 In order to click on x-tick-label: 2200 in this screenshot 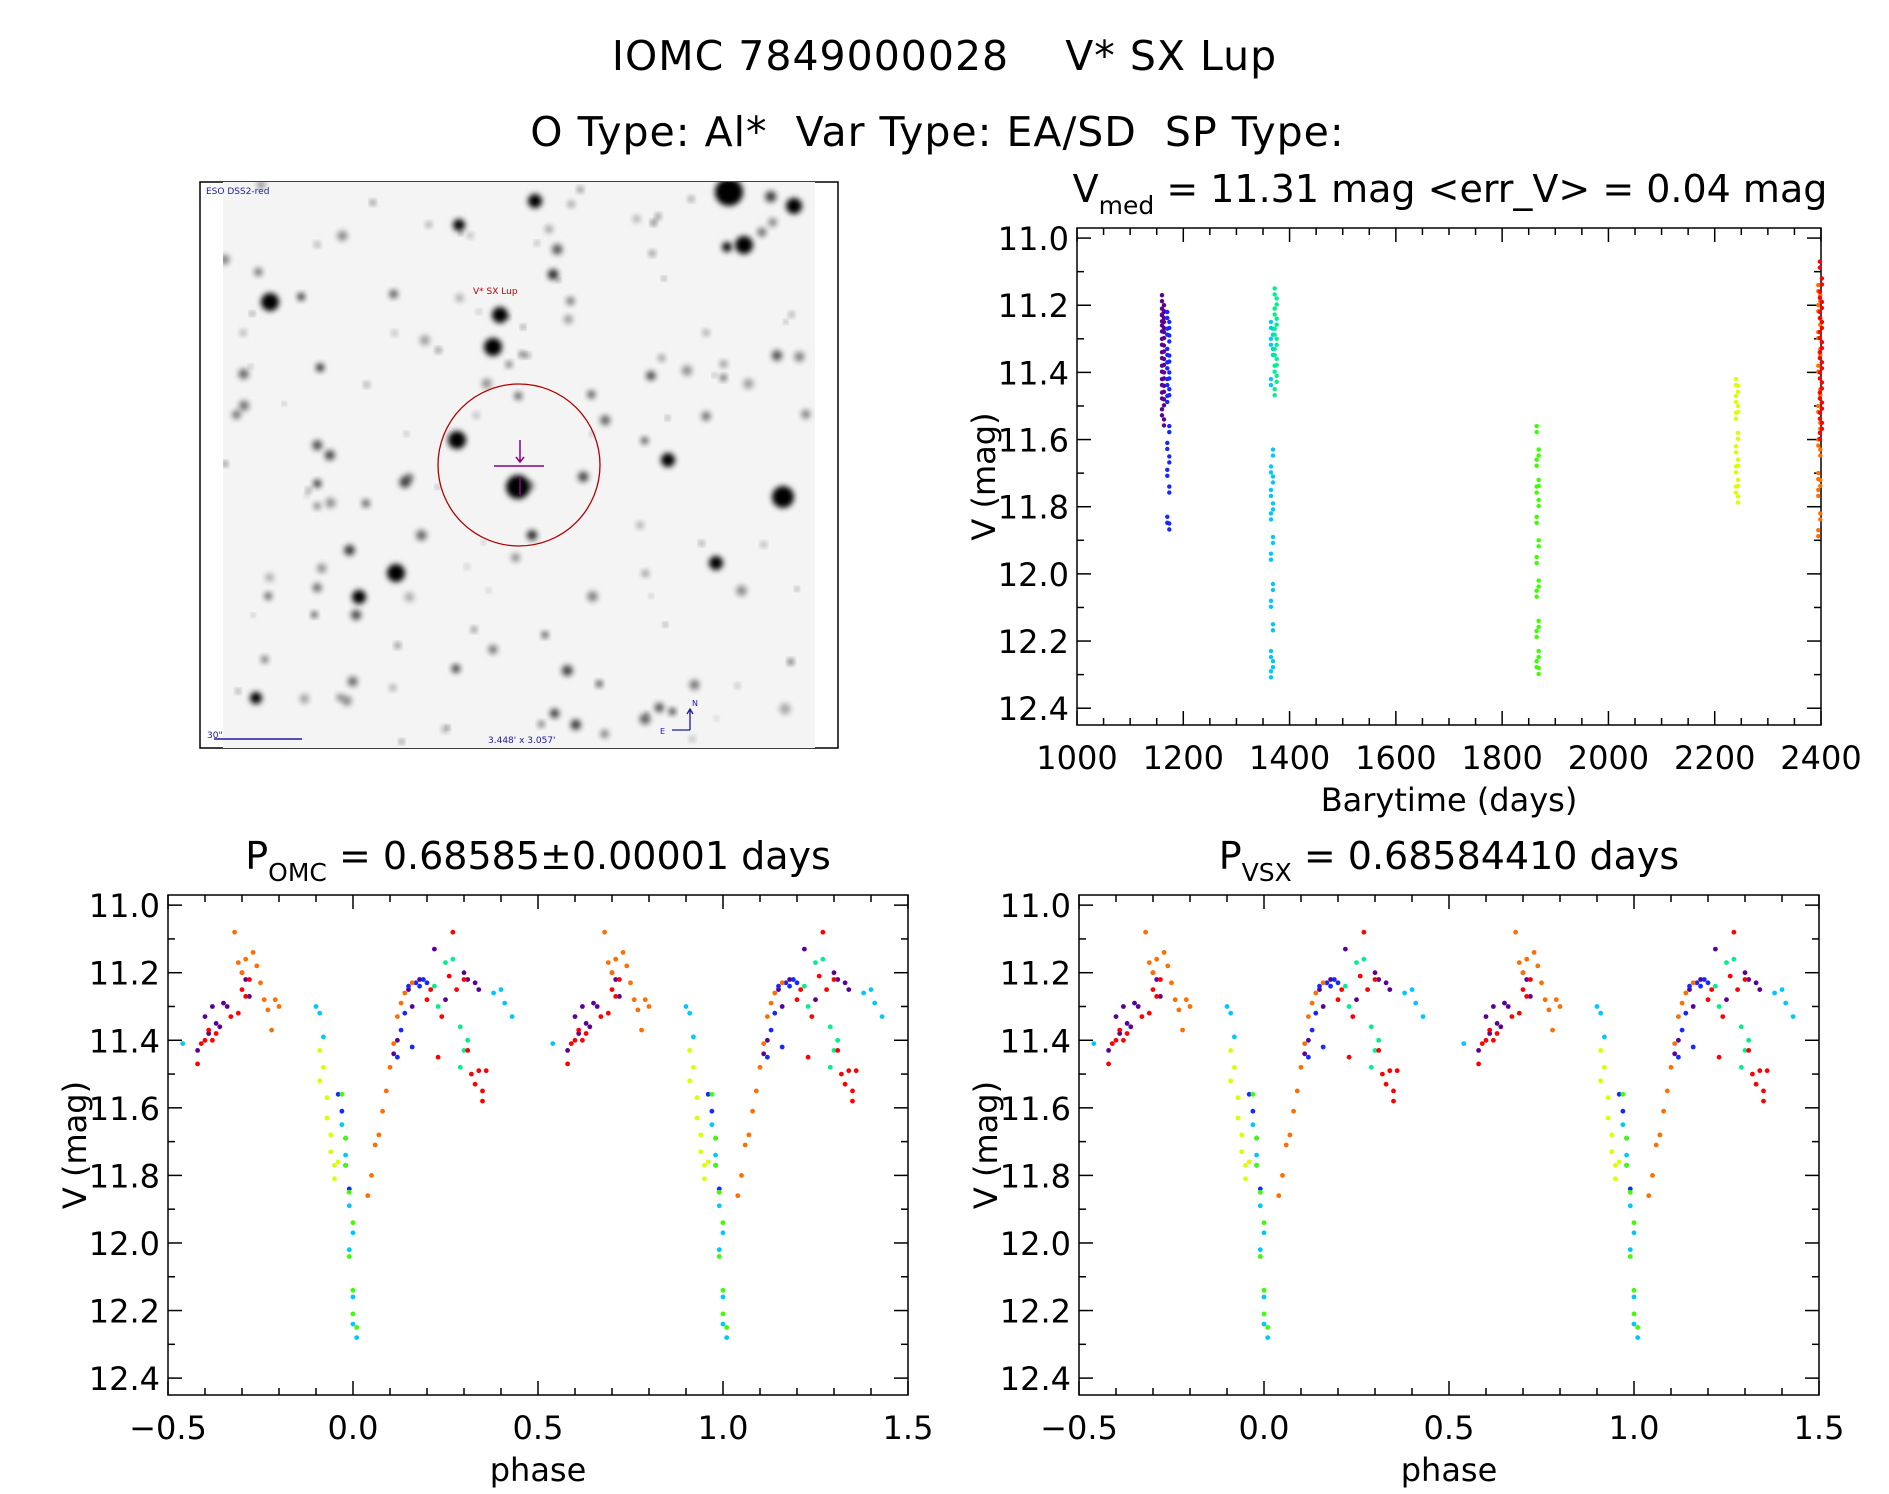, I will do `click(1714, 758)`.